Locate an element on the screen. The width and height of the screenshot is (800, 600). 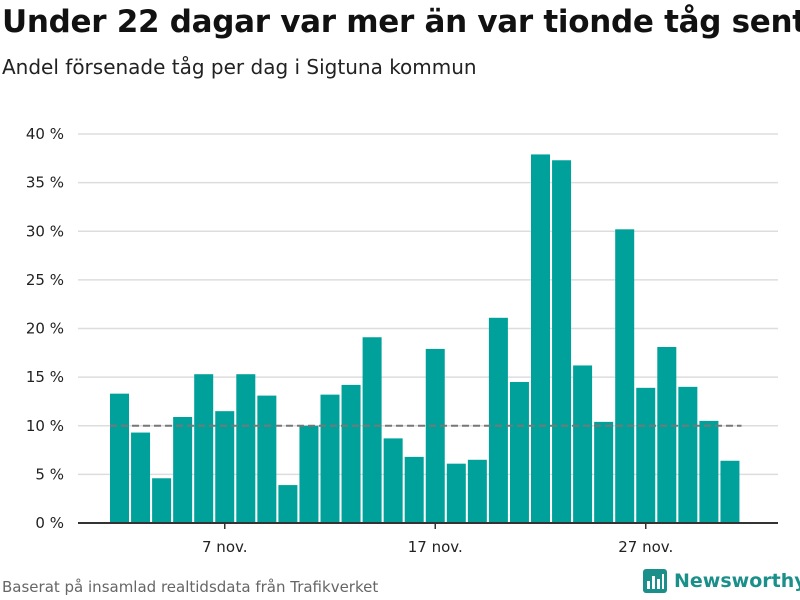
y-axis-labels: 0 % 5 % 10 % 15 % 20 % 25 % 30 % 35 % 40 % is located at coordinates (45, 328).